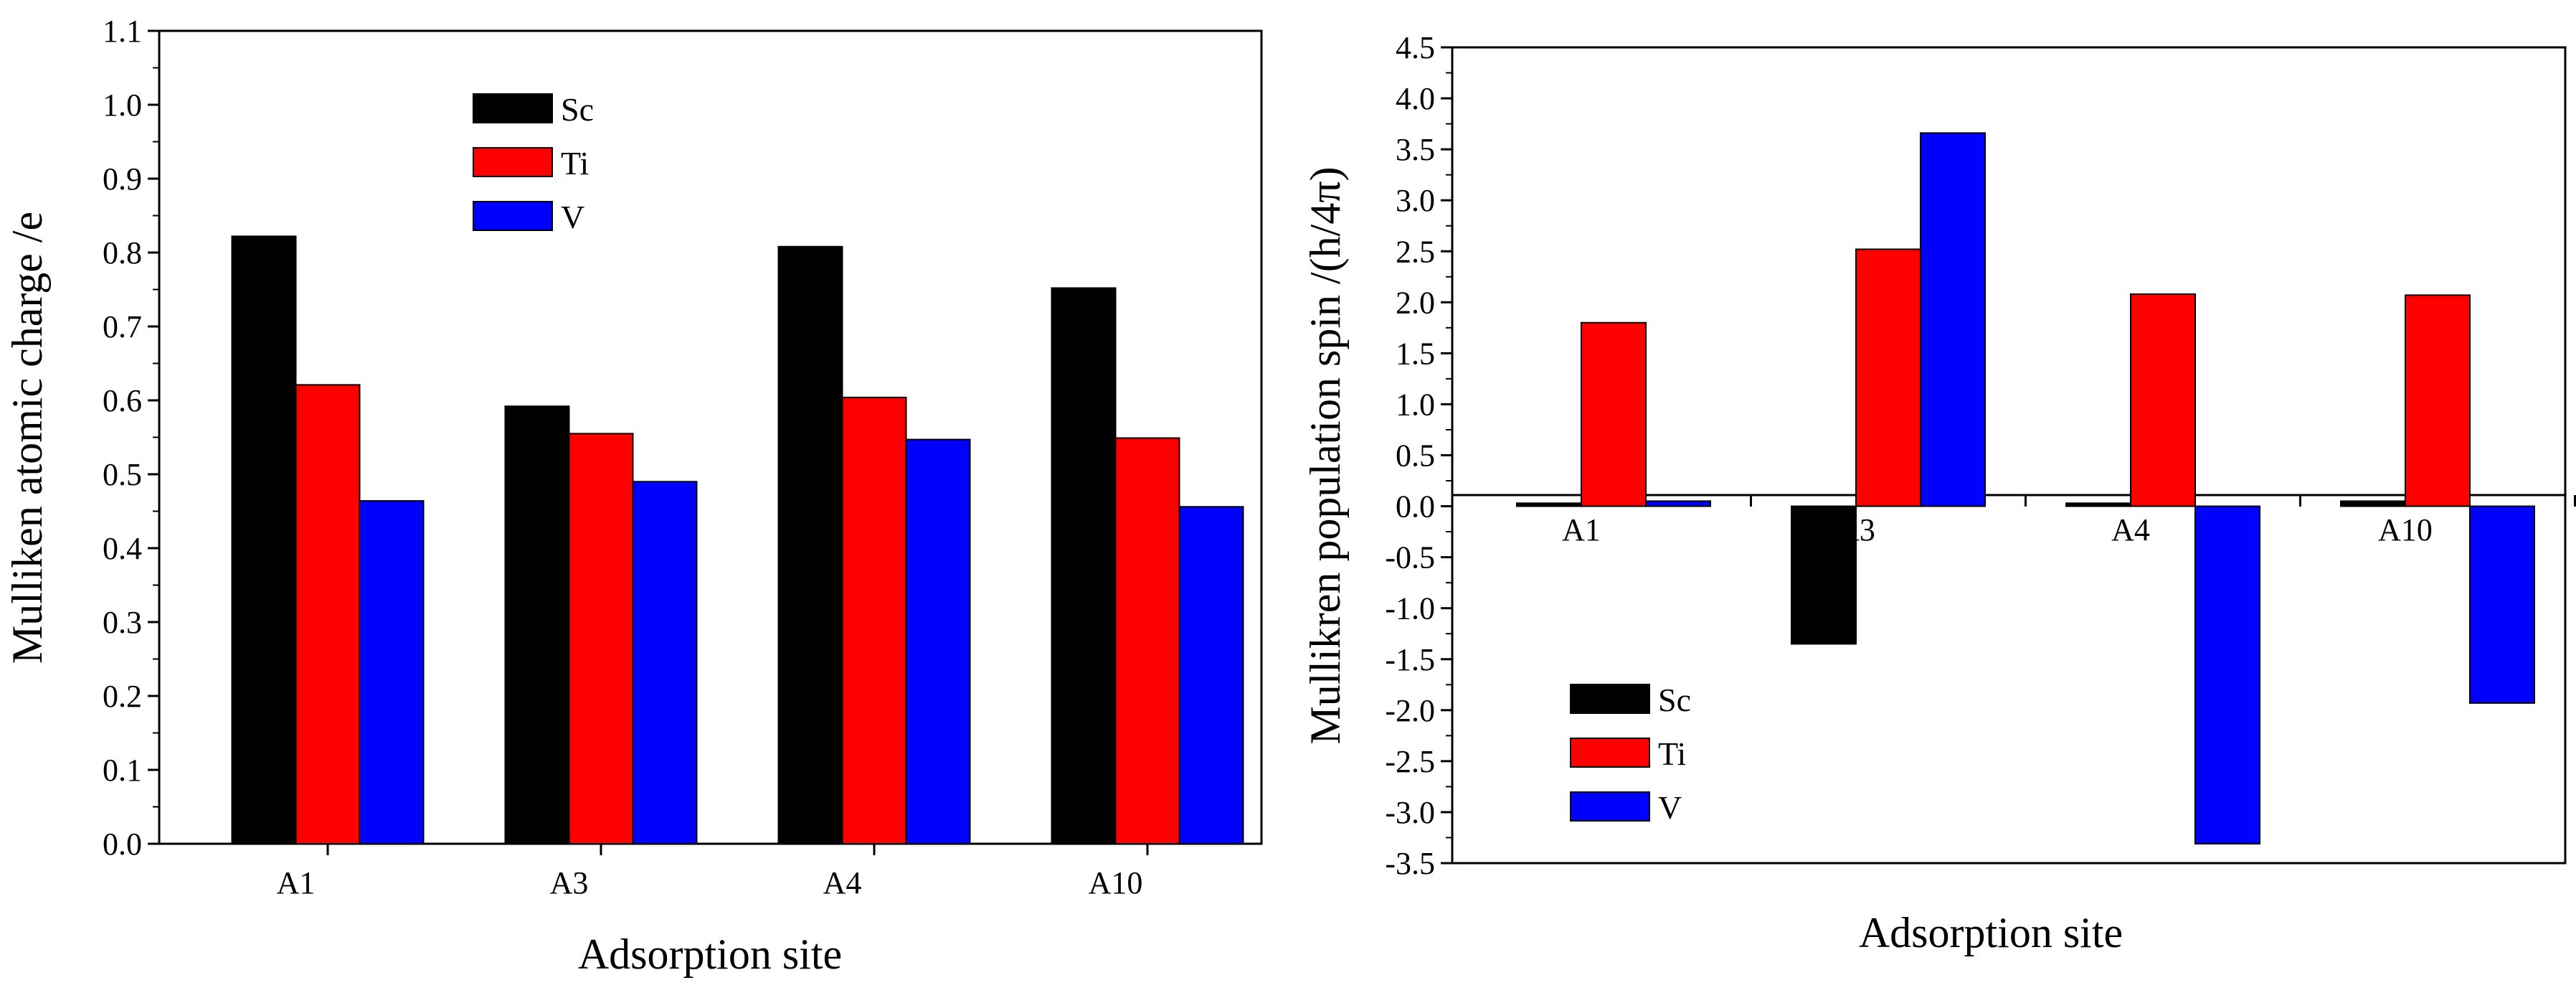 Image resolution: width=2576 pixels, height=993 pixels. Describe the element at coordinates (1415, 302) in the screenshot. I see `y-tick-label: 2.0` at that location.